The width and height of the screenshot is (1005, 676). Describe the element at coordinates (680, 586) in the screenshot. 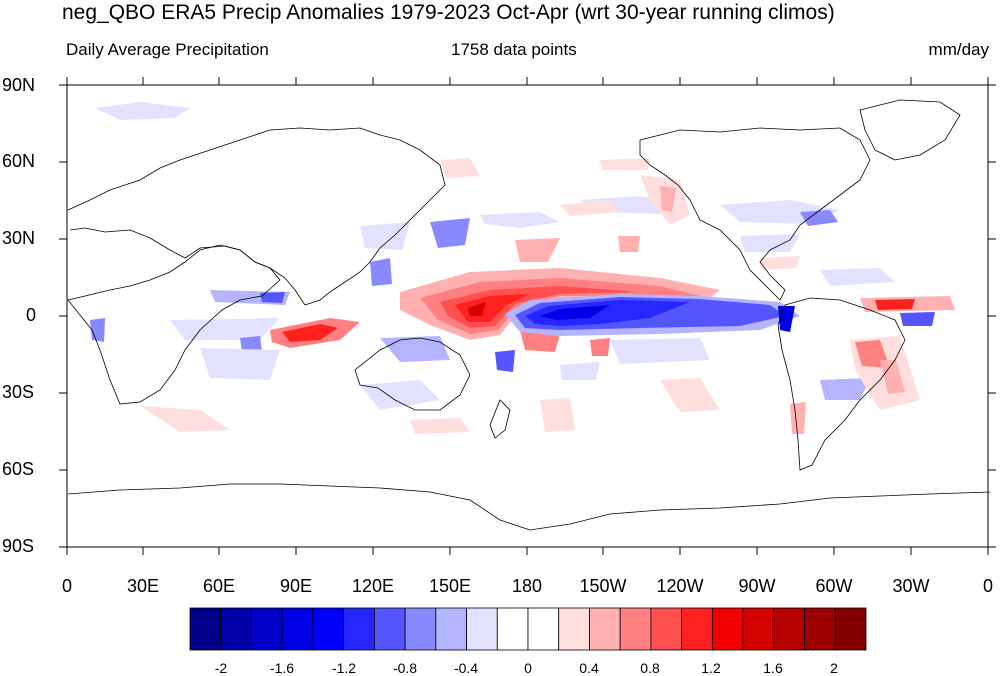

I see `lon-label: 120W` at that location.